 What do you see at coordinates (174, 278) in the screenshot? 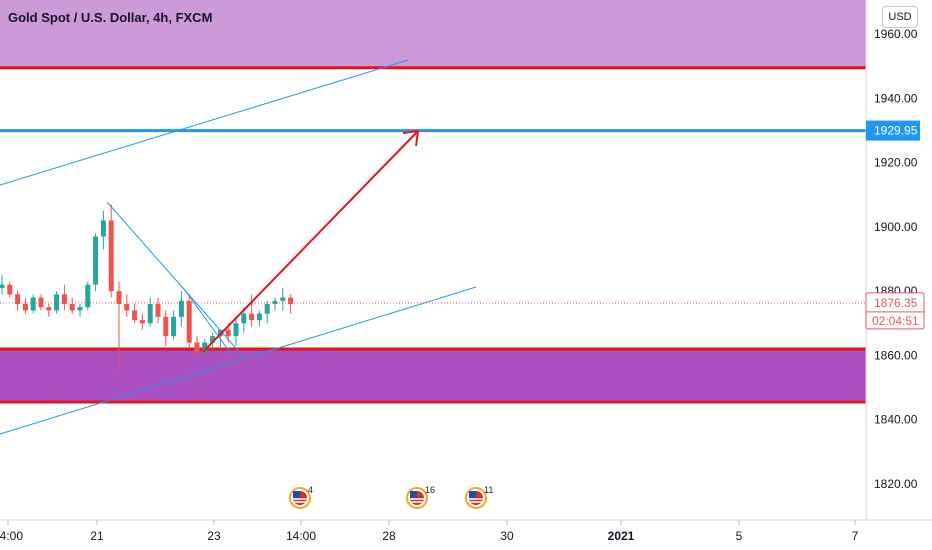
I see `descending-trend-line` at bounding box center [174, 278].